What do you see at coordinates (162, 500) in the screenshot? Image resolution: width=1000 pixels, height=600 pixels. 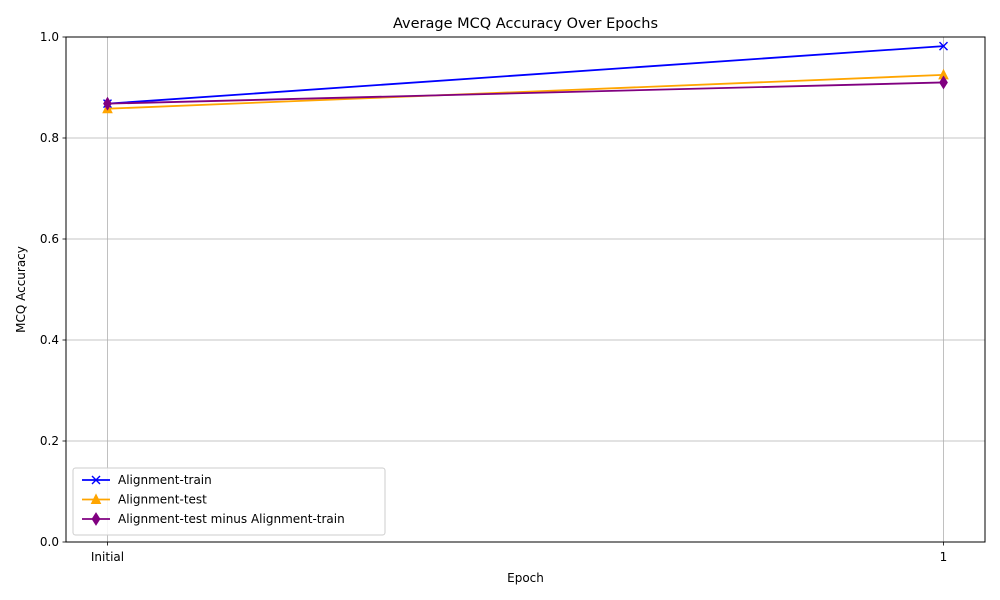 I see `legend-label: Alignment-test` at bounding box center [162, 500].